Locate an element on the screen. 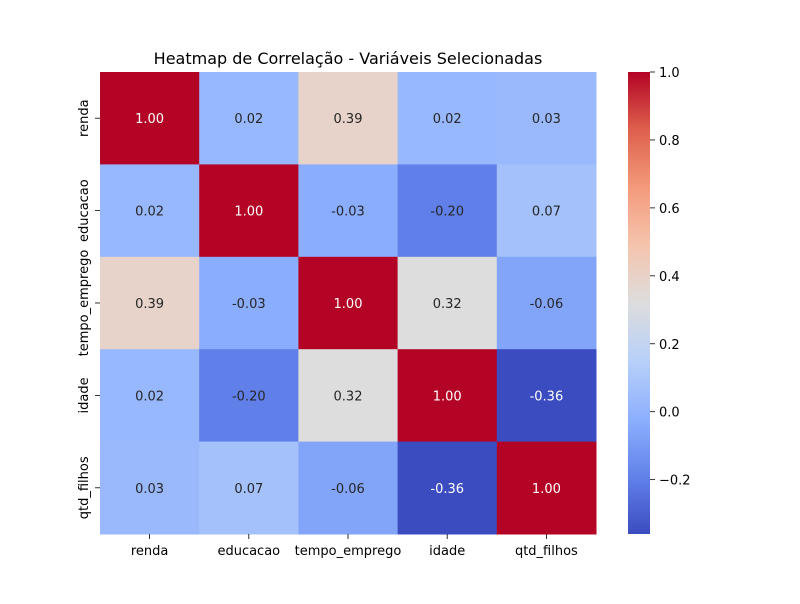 Image resolution: width=800 pixels, height=604 pixels. x-tick-label: idade is located at coordinates (447, 551).